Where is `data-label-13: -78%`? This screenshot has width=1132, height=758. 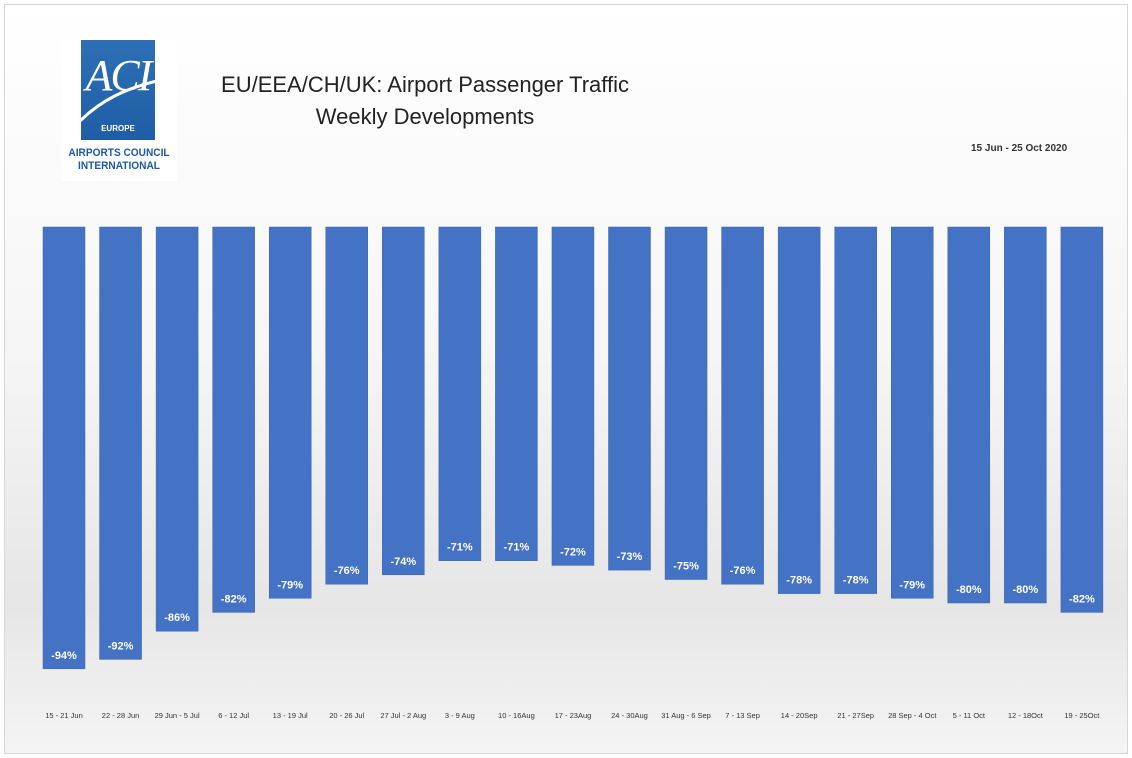 data-label-13: -78% is located at coordinates (799, 581).